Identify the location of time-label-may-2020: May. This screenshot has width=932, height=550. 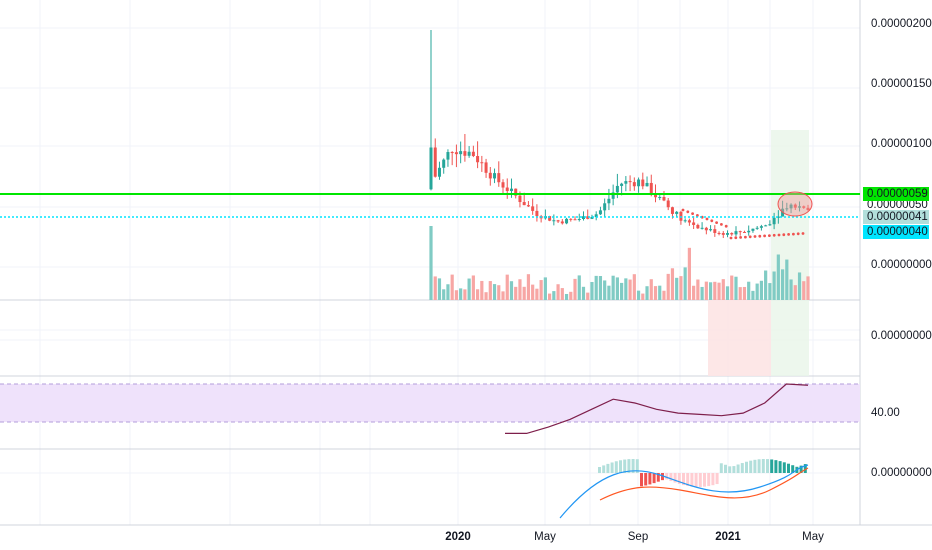
(545, 537).